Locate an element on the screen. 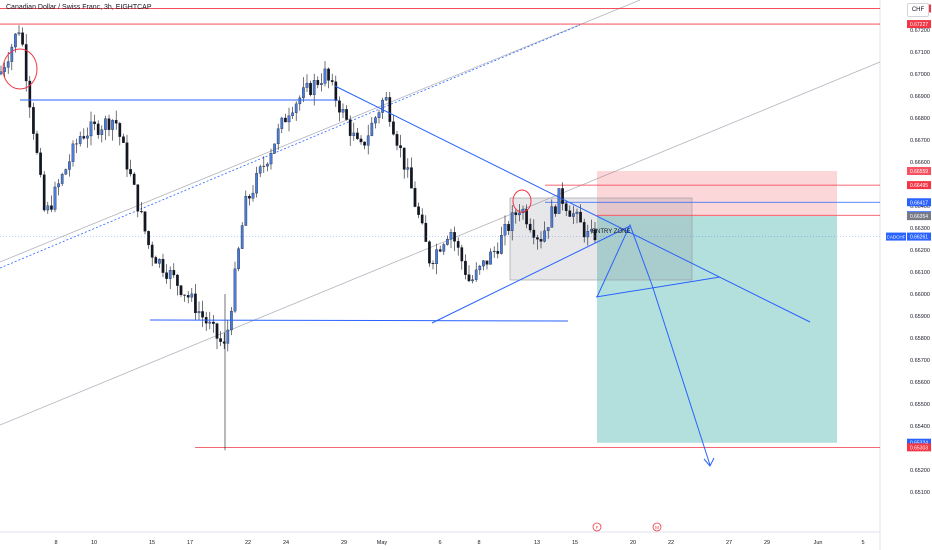  projection-path is located at coordinates (653, 344).